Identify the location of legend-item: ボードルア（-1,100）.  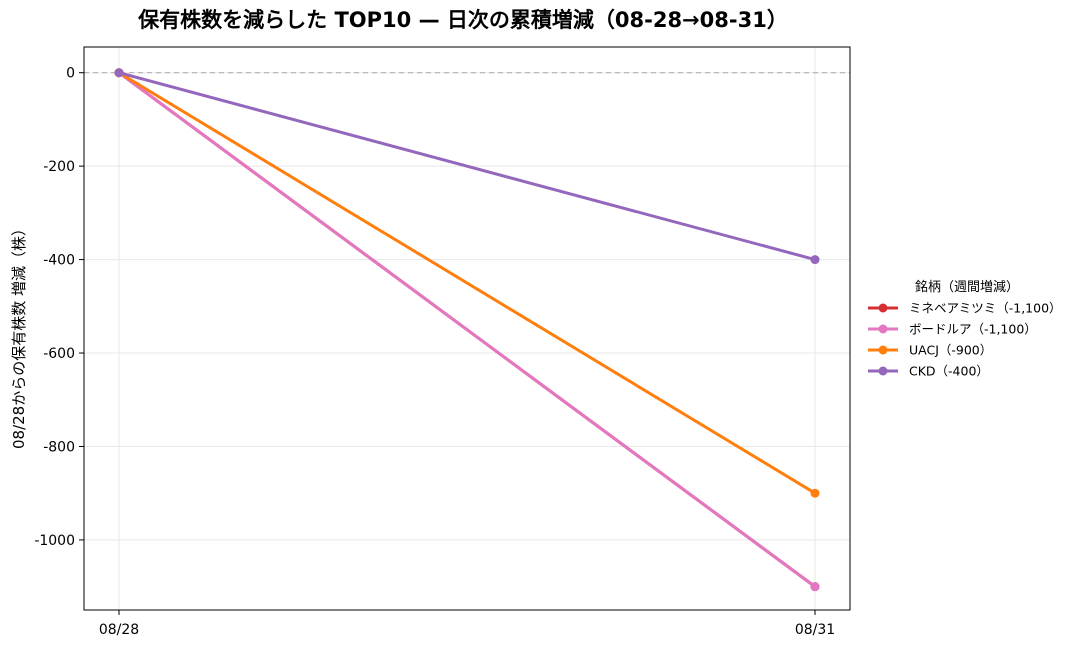
(952, 329).